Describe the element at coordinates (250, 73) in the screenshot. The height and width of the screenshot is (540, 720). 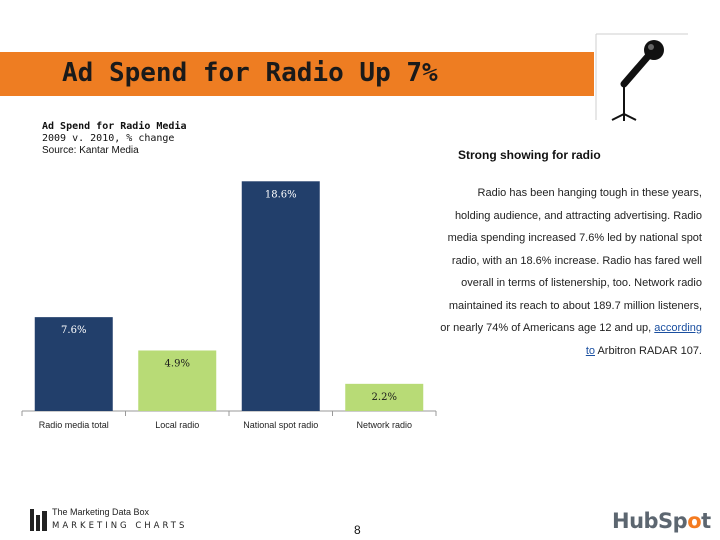
I see `slide-title: Ad Spend for Radio Up 7%` at that location.